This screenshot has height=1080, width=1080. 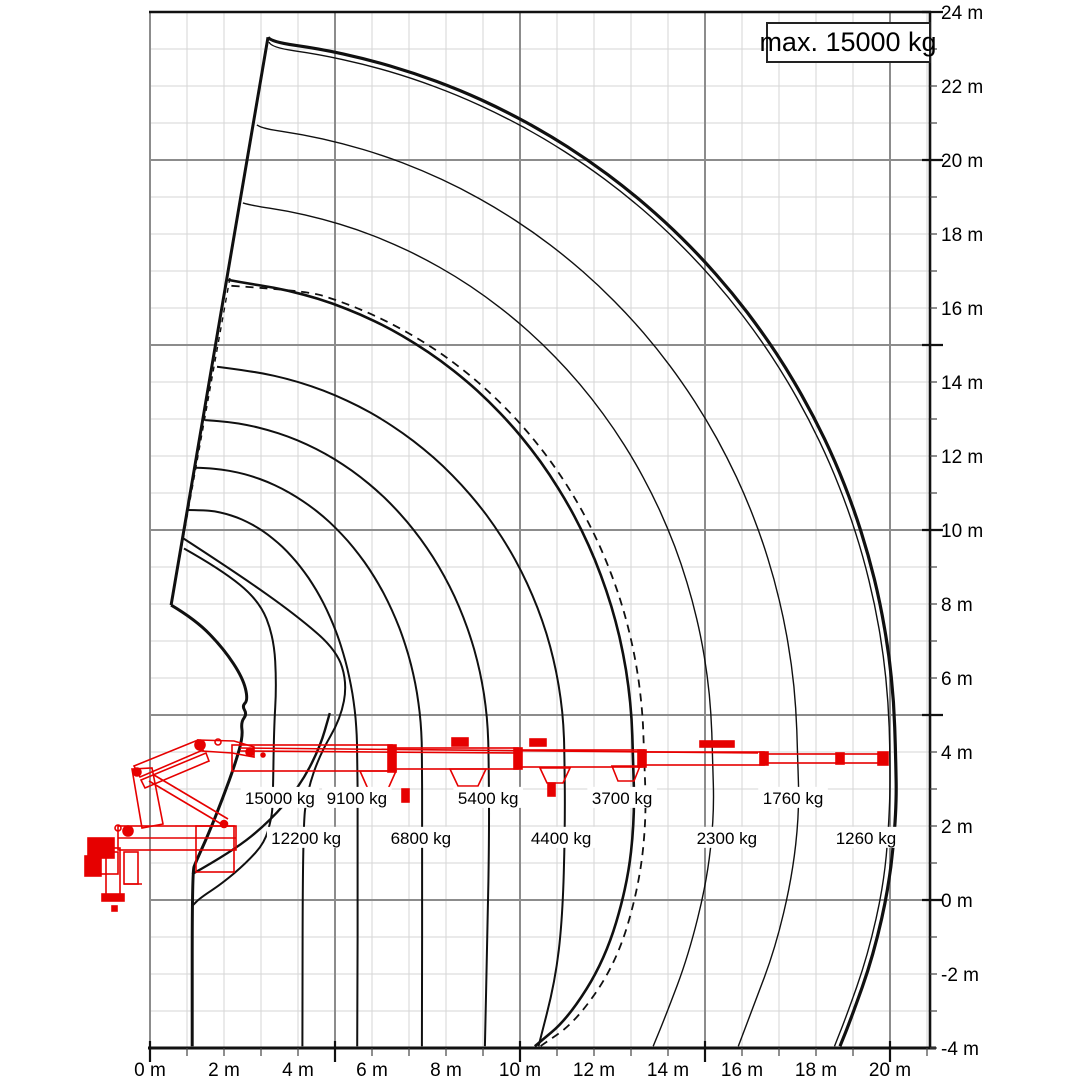 I want to click on y-axis-label: -4 m, so click(x=960, y=1049).